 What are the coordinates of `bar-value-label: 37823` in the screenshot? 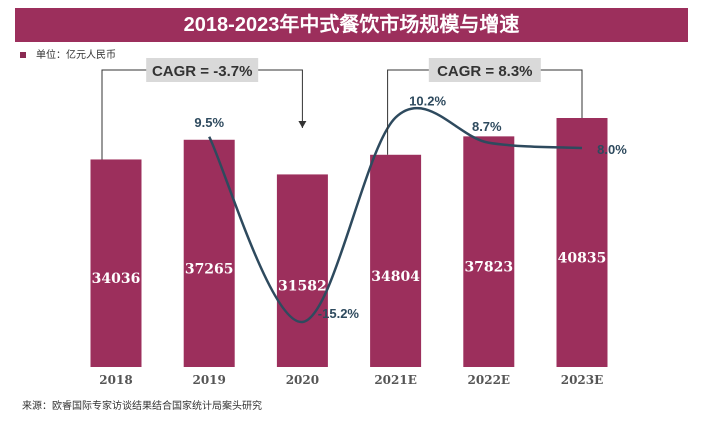 It's located at (488, 268).